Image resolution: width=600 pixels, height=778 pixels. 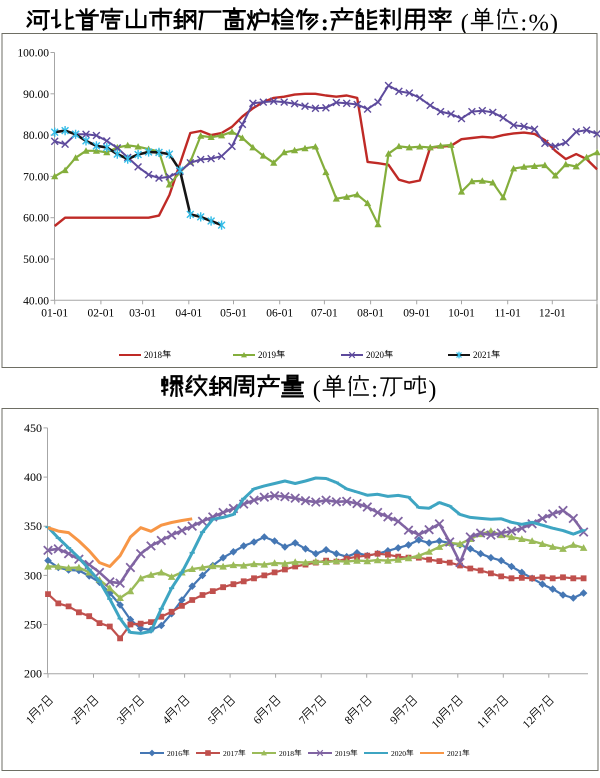 I want to click on svg-text: 7, so click(x=236, y=753).